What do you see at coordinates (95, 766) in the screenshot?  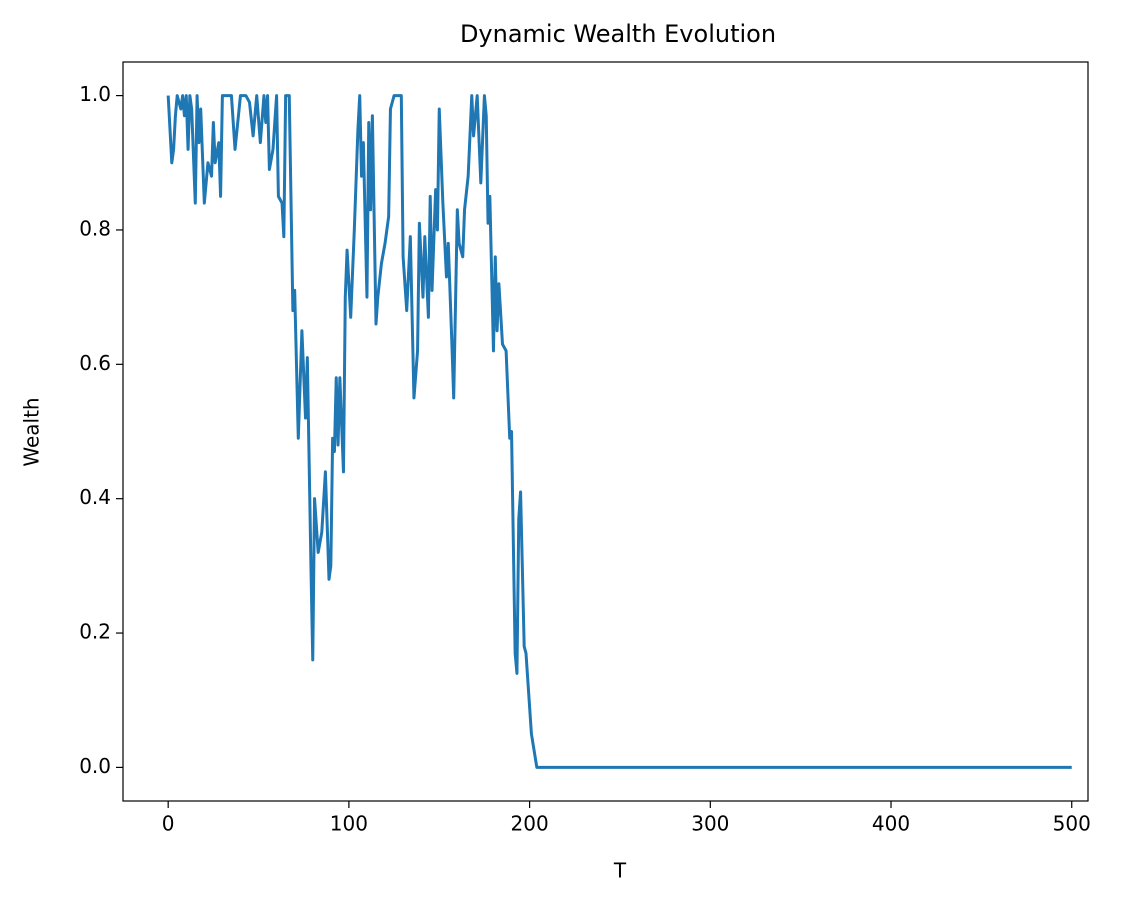 I see `y-tick-label: 0.0` at bounding box center [95, 766].